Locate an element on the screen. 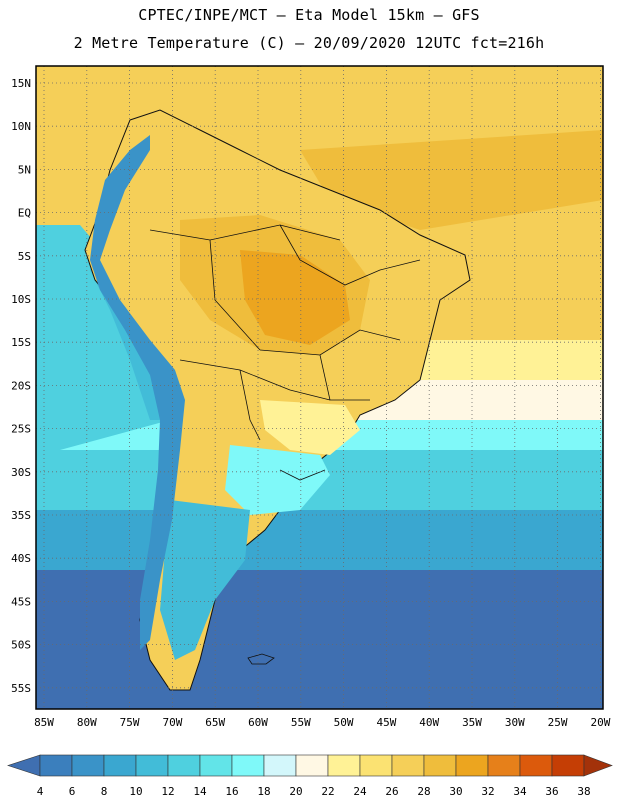 The width and height of the screenshot is (618, 800). lat-tick-label: 10S is located at coordinates (21, 299).